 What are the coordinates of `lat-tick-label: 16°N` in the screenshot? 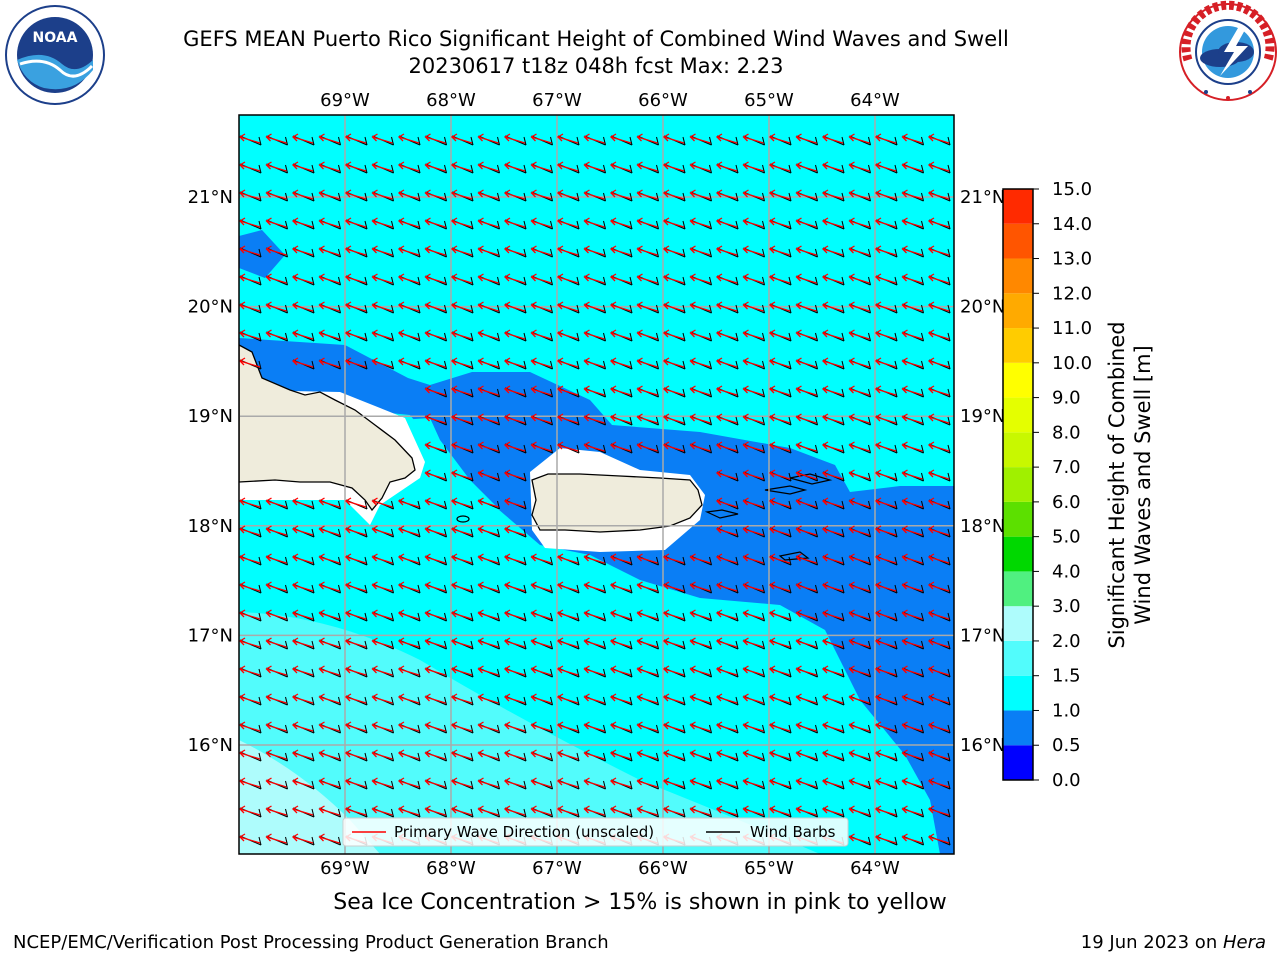 It's located at (982, 745).